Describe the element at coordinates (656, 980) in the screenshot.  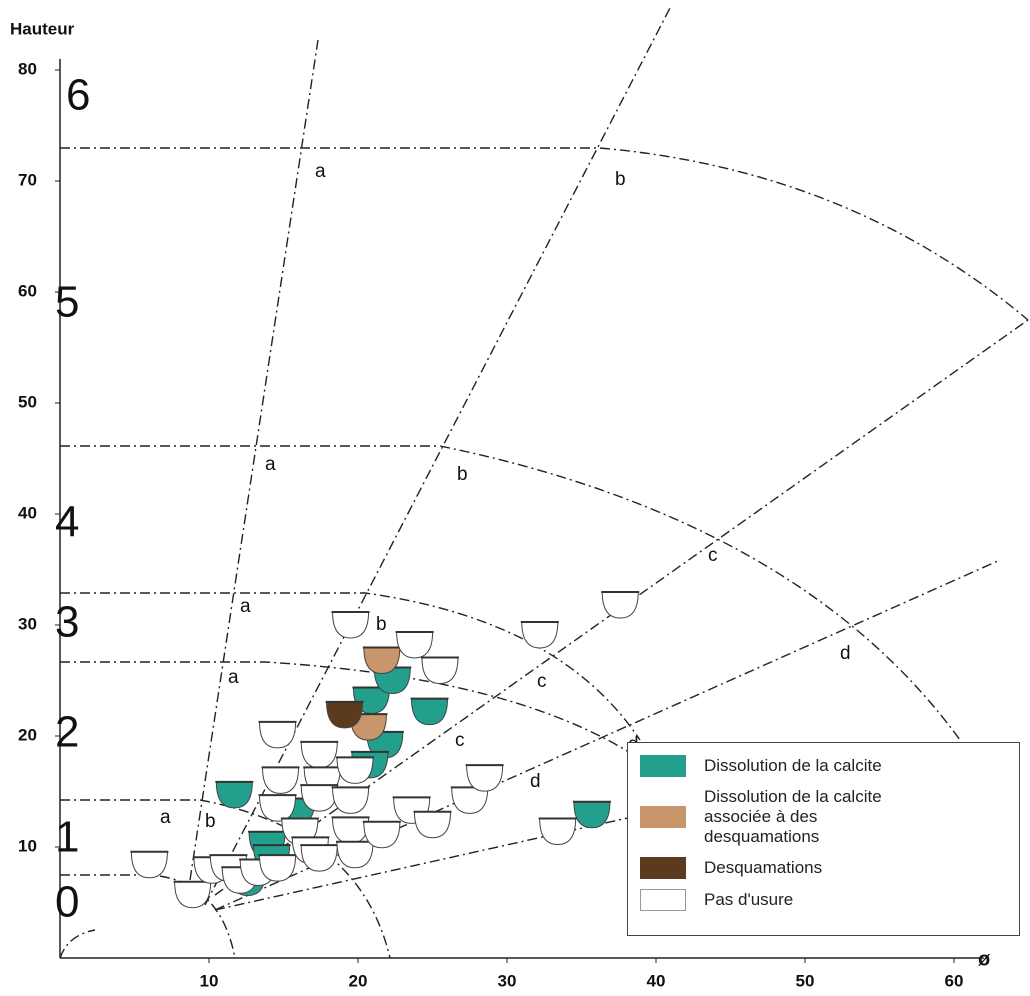
I see `x-tick-label: 40` at that location.